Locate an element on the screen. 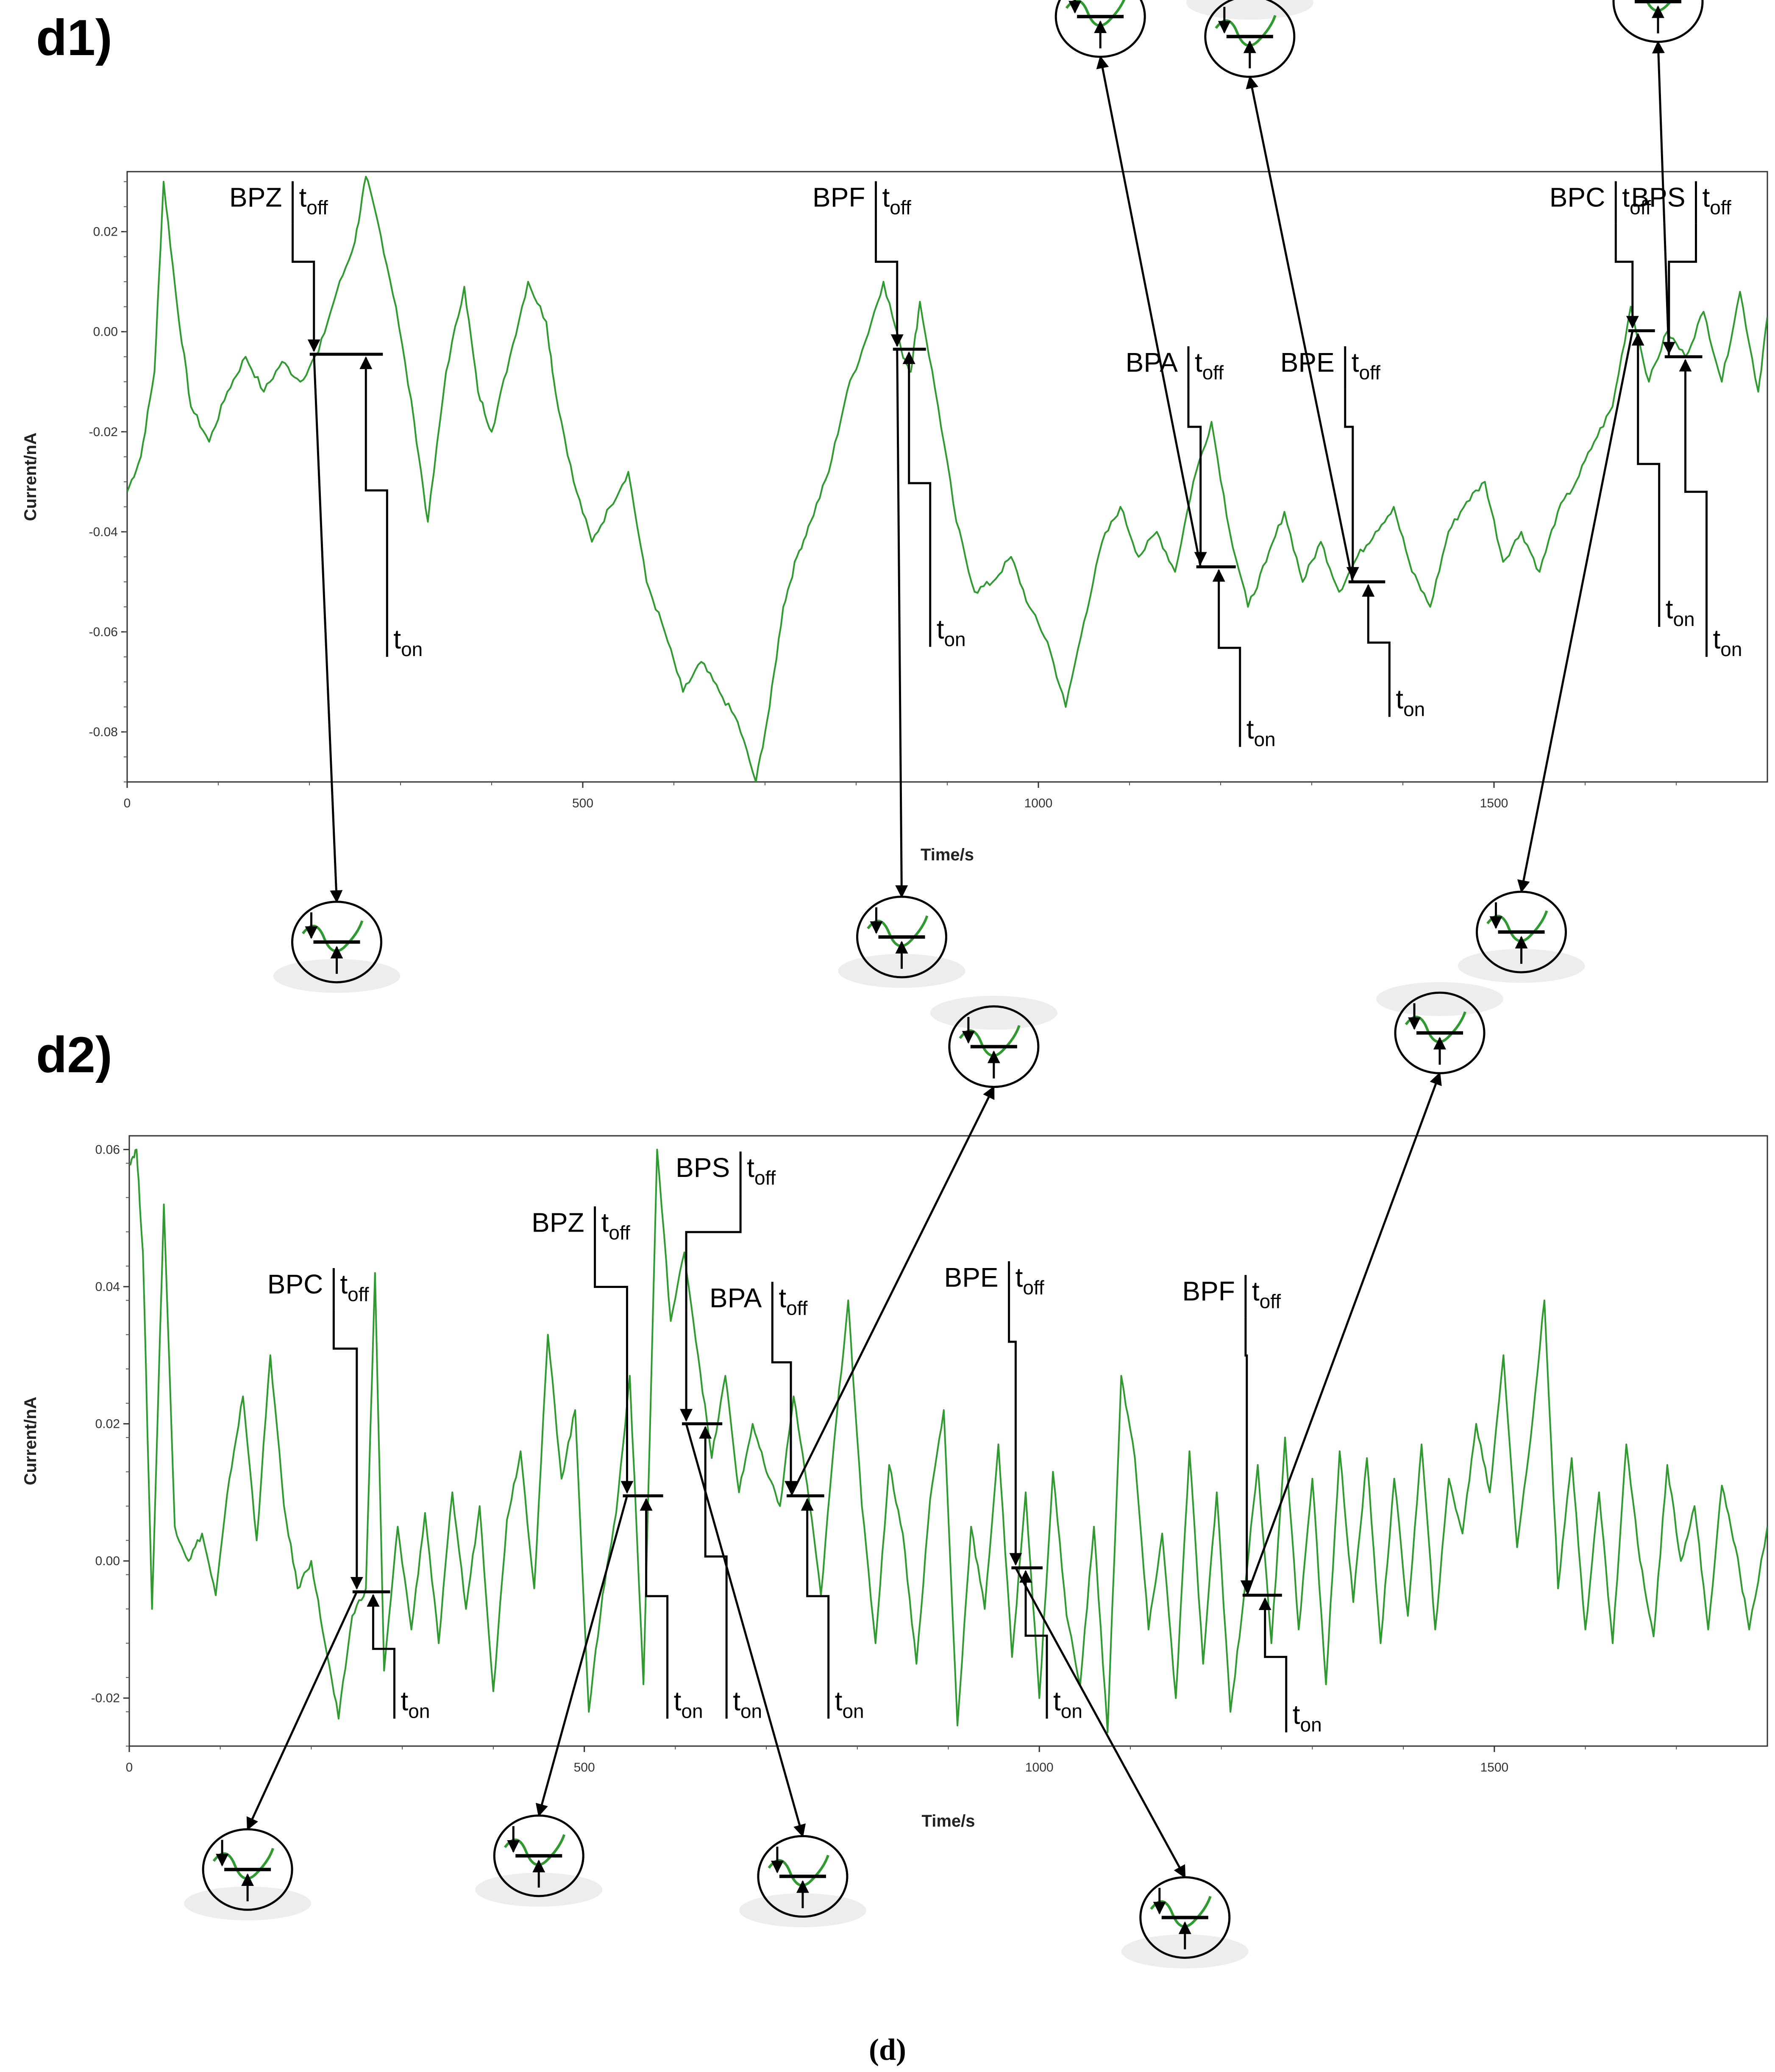 The image size is (1775, 2072). y-tick-label: 0.00 is located at coordinates (107, 1561).